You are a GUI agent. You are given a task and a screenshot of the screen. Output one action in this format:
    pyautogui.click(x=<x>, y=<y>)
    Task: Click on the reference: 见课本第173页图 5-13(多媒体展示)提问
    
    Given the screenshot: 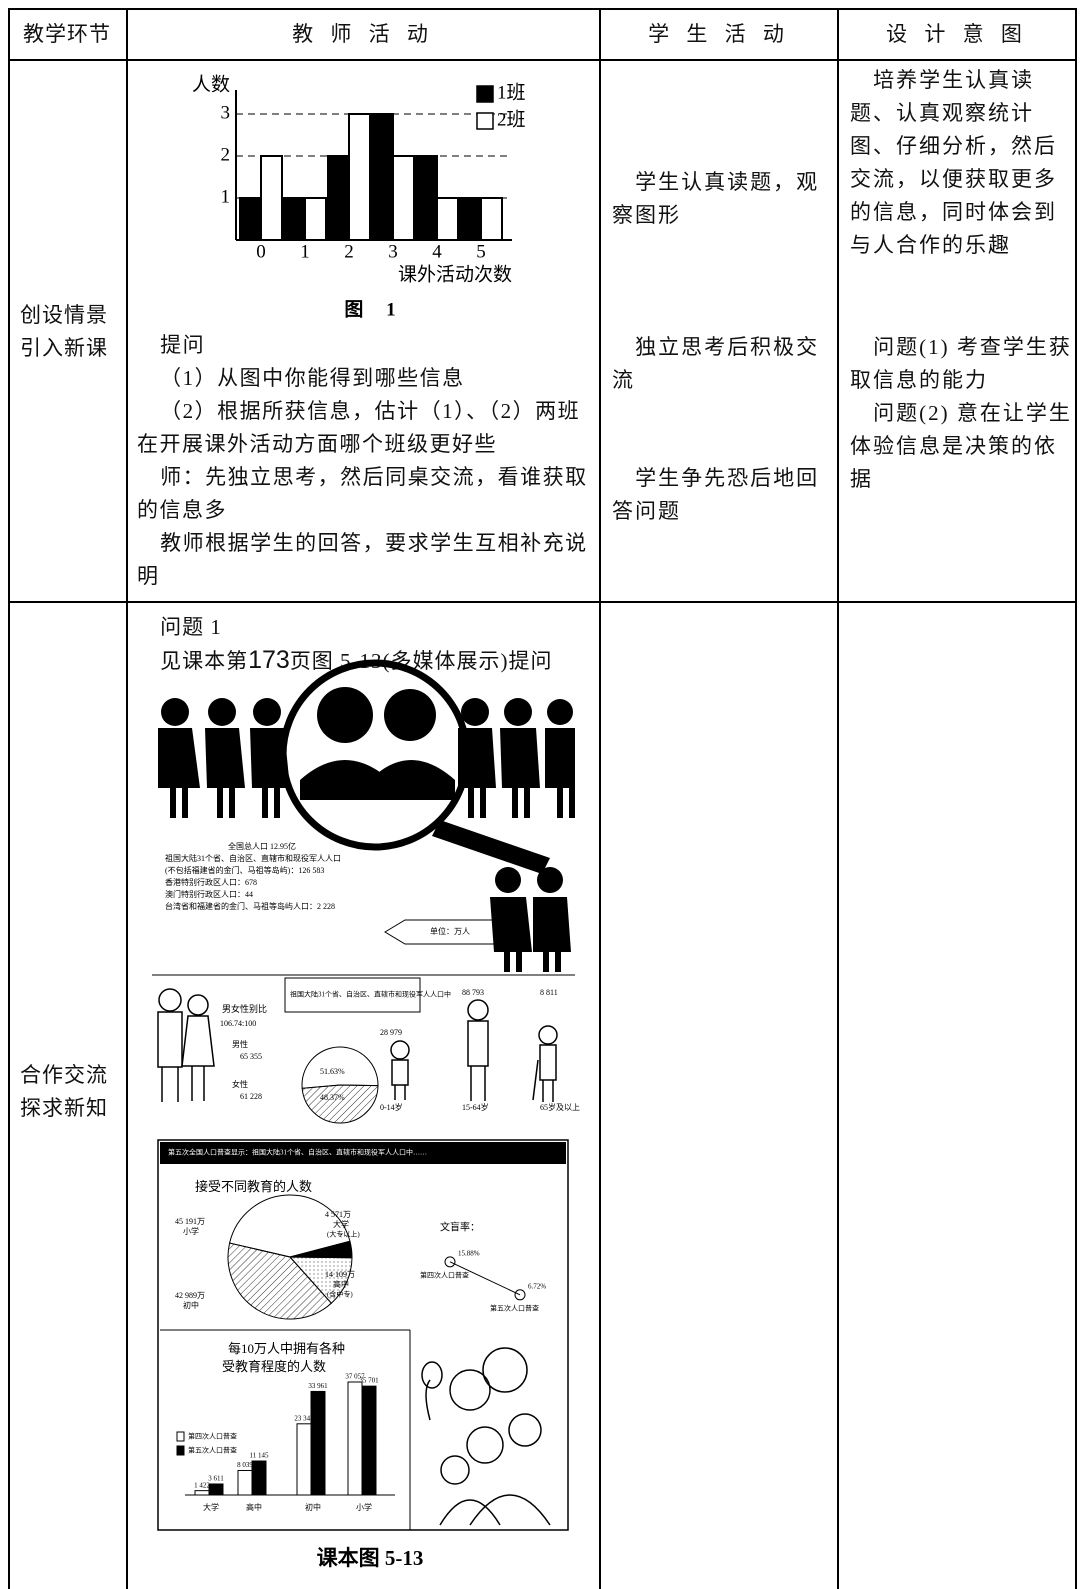 What is the action you would take?
    pyautogui.click(x=366, y=661)
    